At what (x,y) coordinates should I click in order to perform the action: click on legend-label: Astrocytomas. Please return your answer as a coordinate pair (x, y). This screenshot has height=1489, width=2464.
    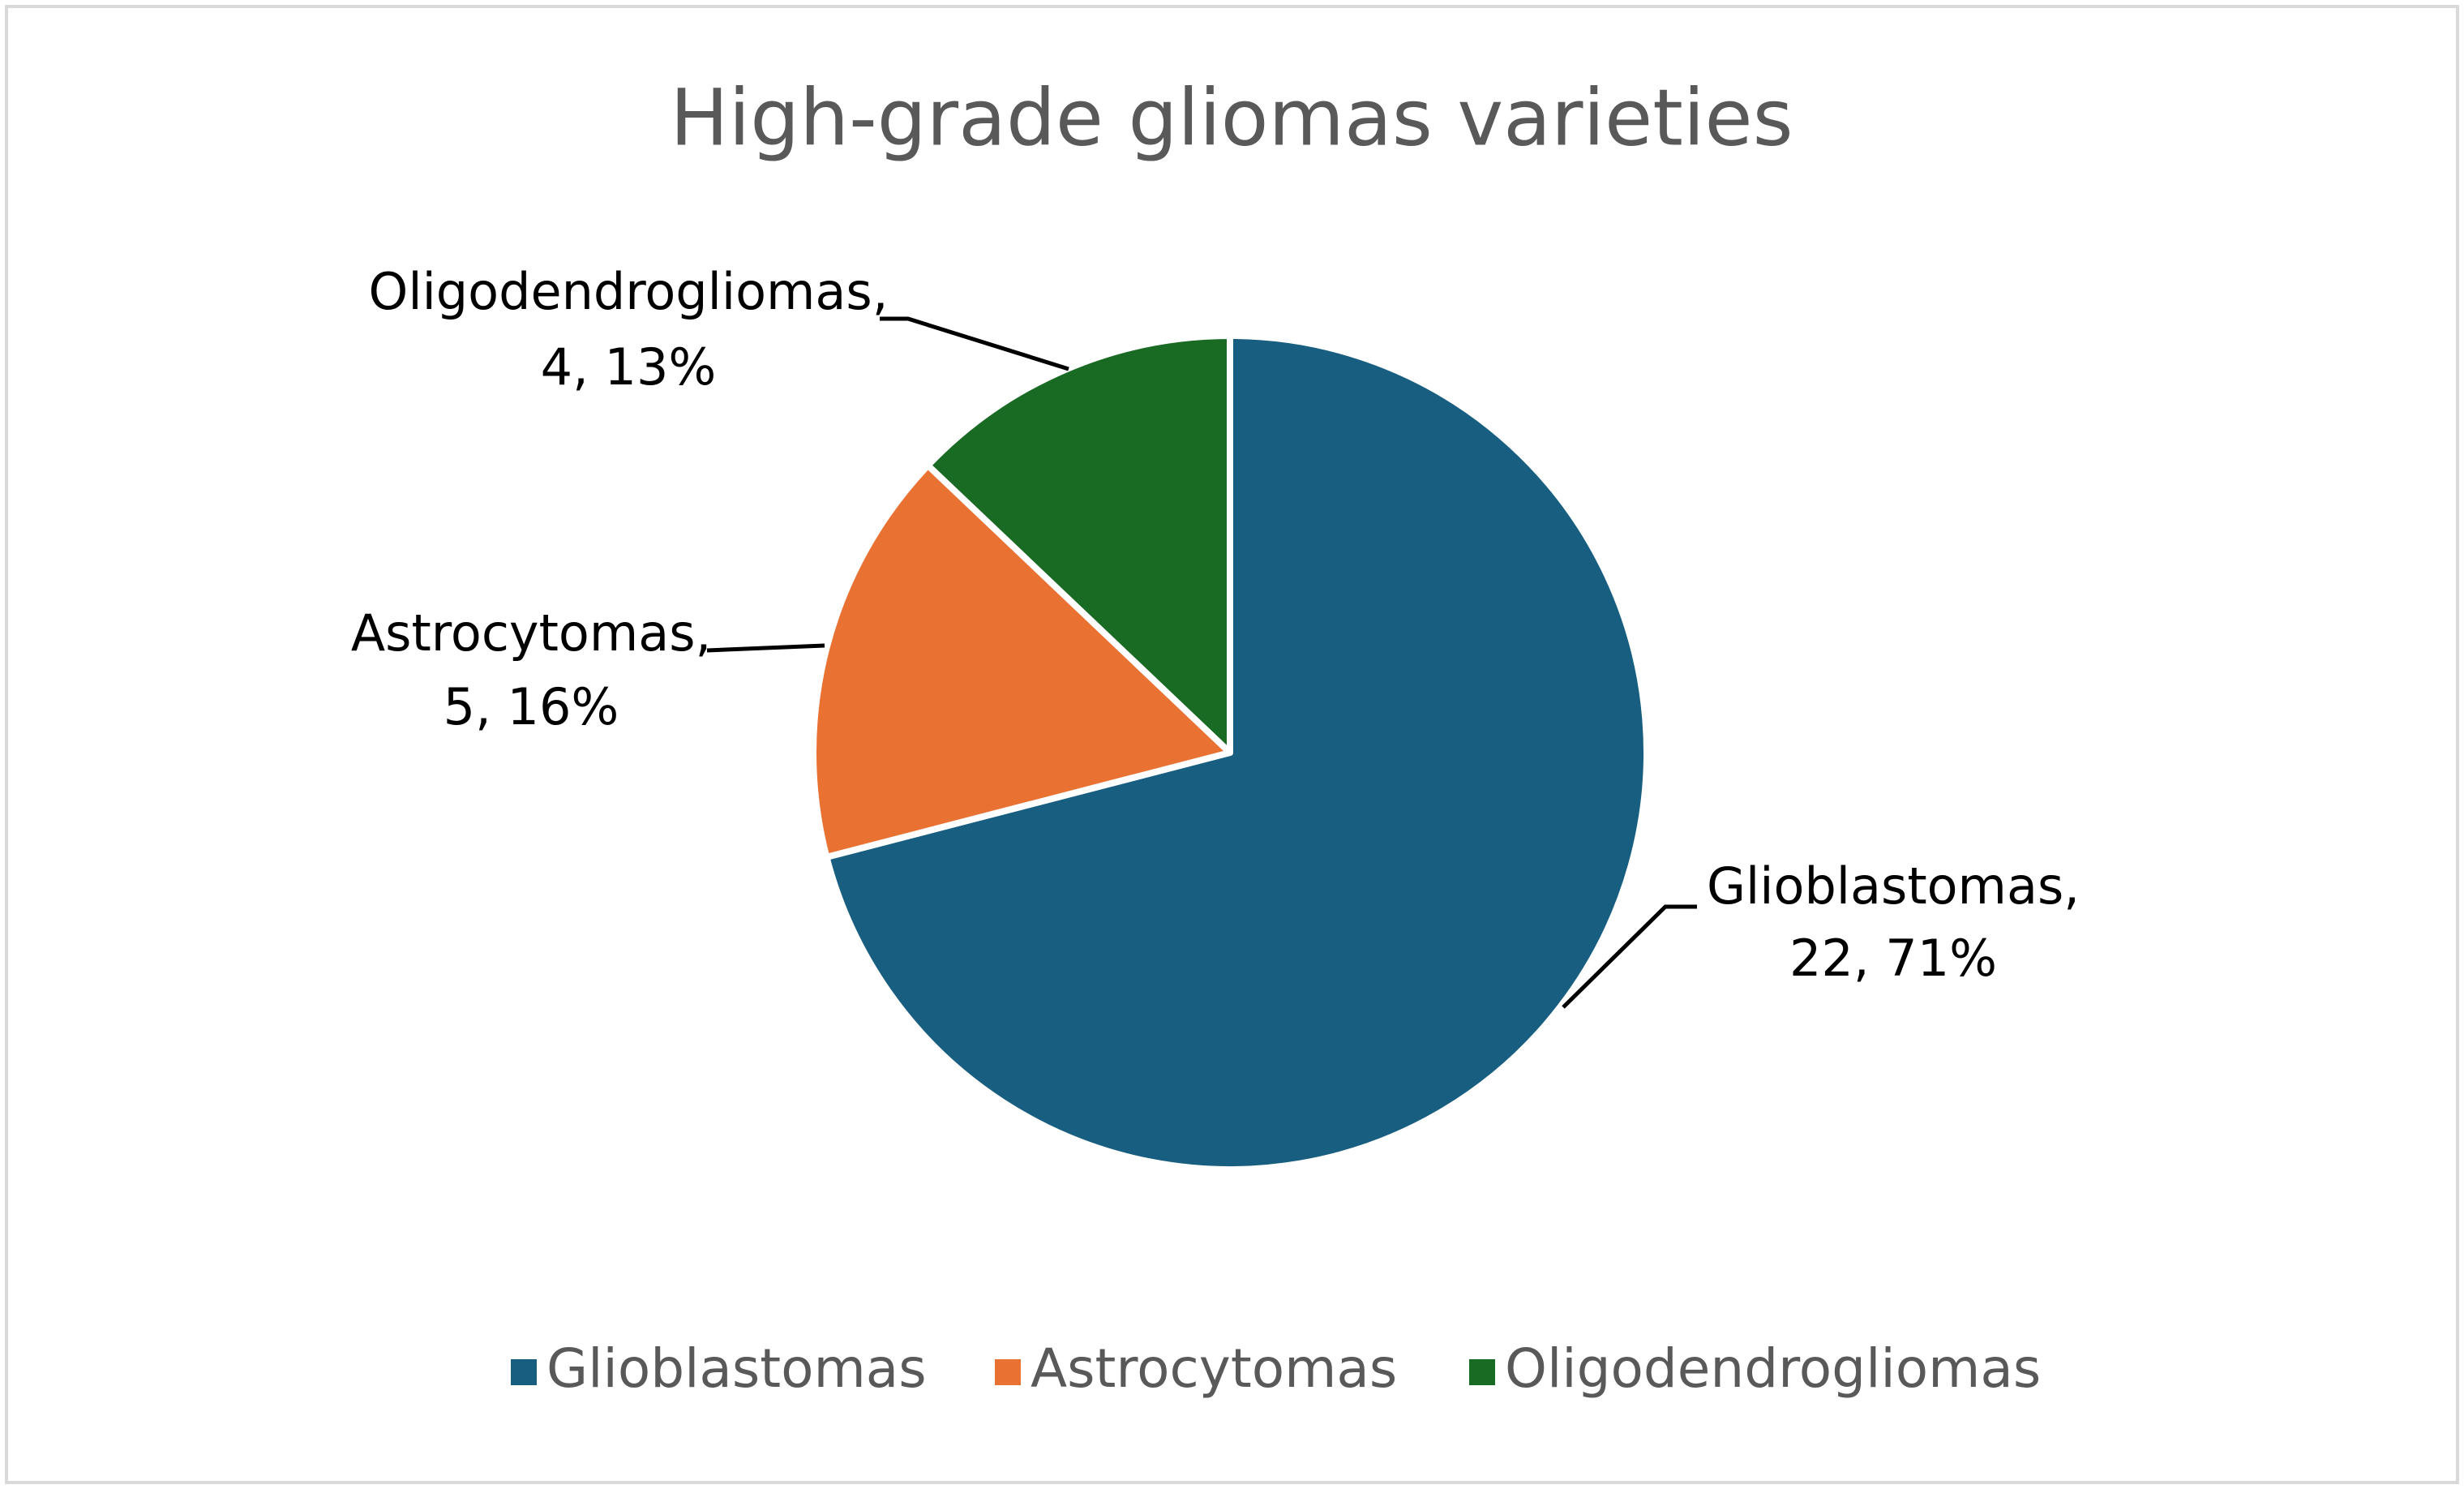
    Looking at the image, I should click on (1214, 1368).